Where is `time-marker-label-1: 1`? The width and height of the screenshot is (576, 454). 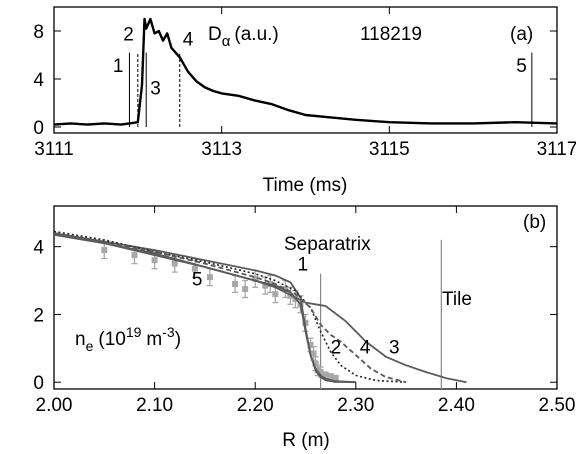 time-marker-label-1: 1 is located at coordinates (118, 66).